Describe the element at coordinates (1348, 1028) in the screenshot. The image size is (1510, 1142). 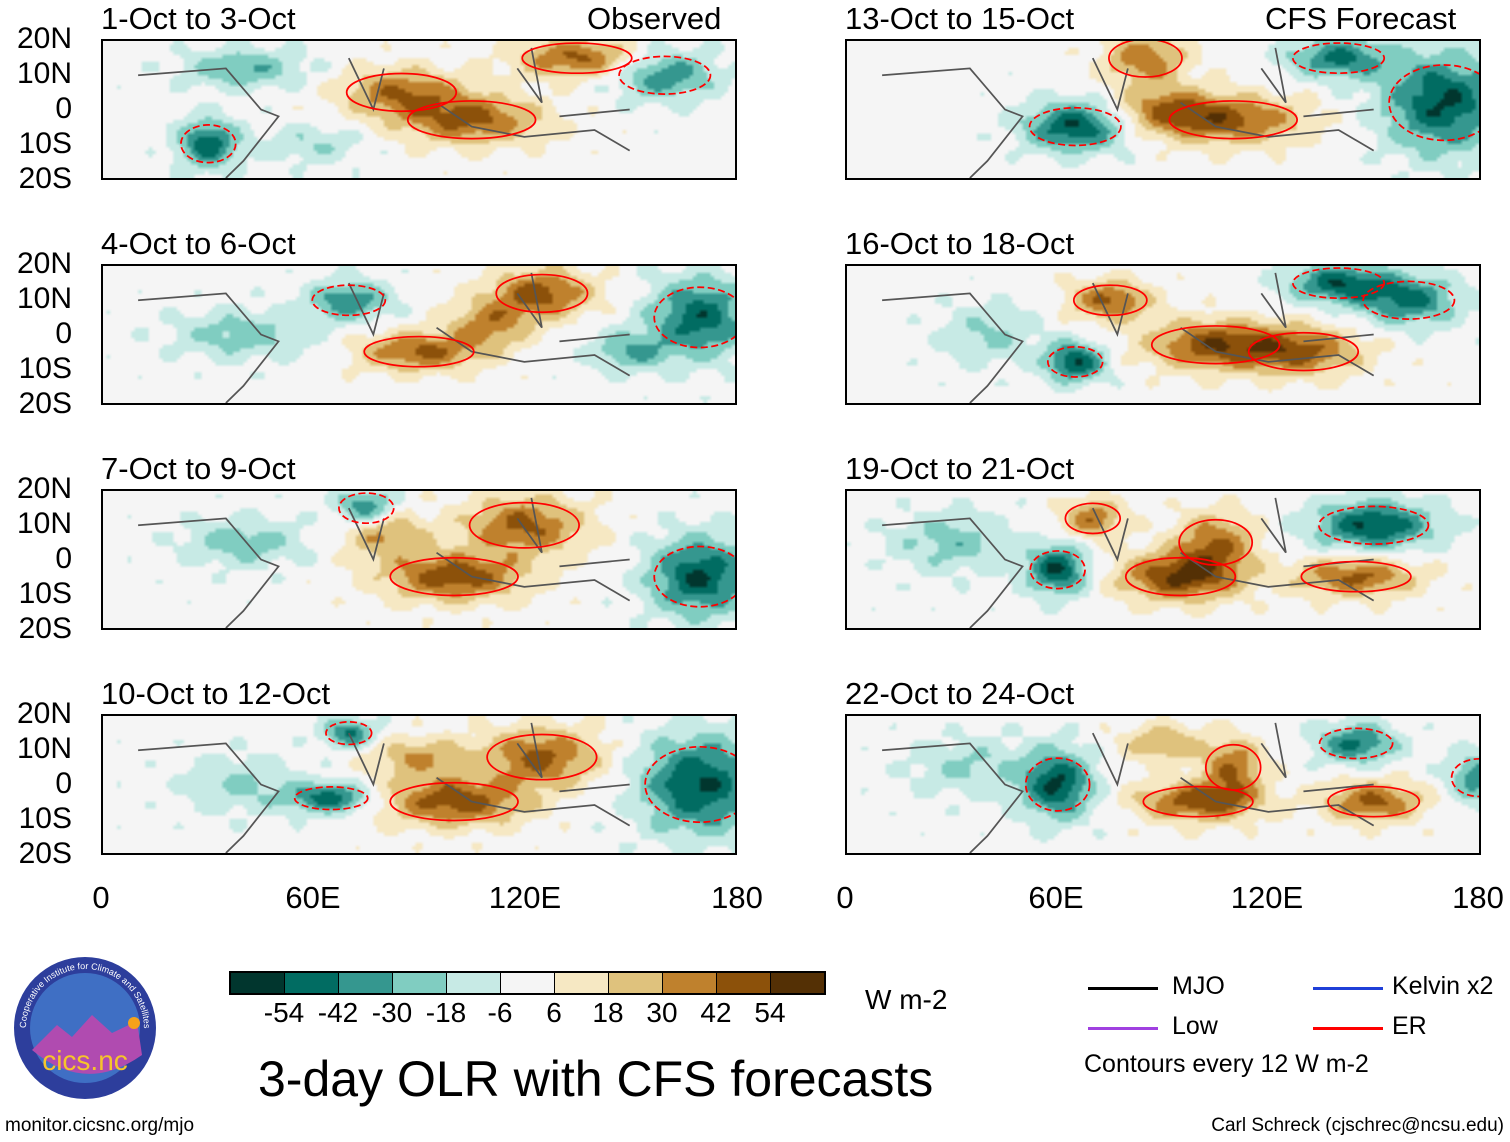
I see `legend-line-er` at that location.